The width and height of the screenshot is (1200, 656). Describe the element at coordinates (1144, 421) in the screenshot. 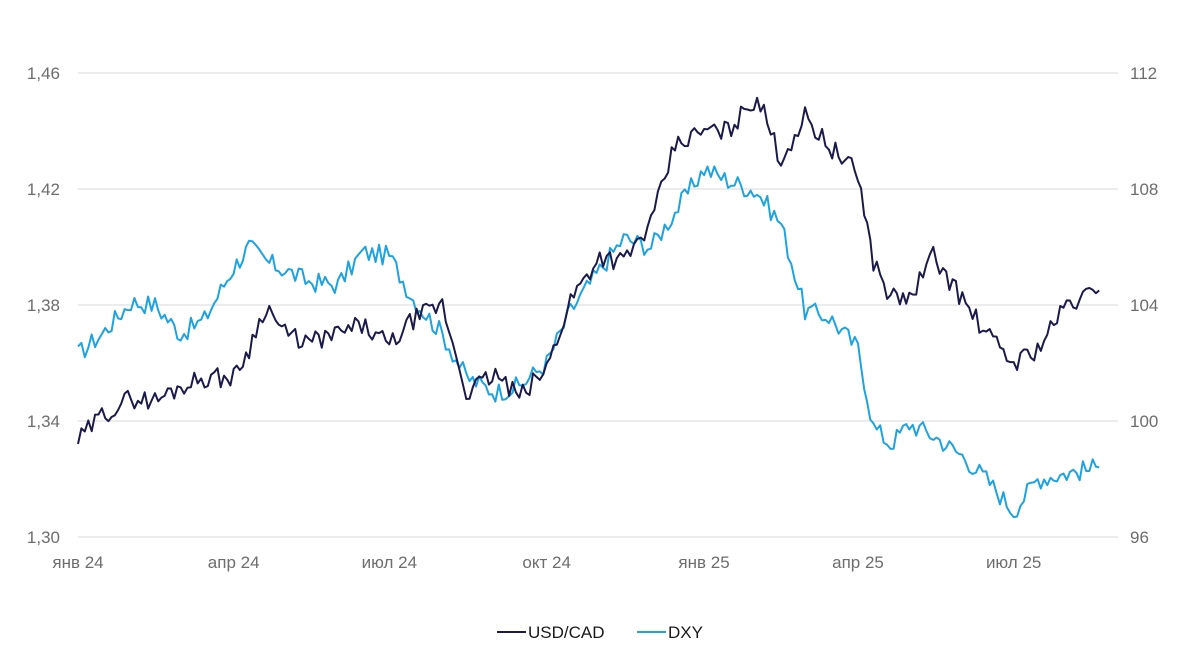

I see `y-right-tick-label: 100` at that location.